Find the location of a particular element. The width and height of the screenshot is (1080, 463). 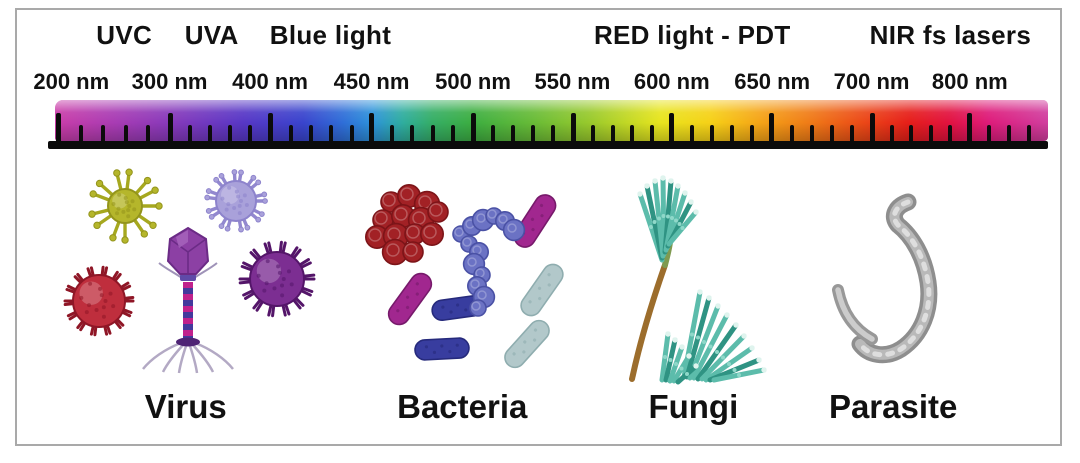

wavelength-ruler is located at coordinates (548, 124).